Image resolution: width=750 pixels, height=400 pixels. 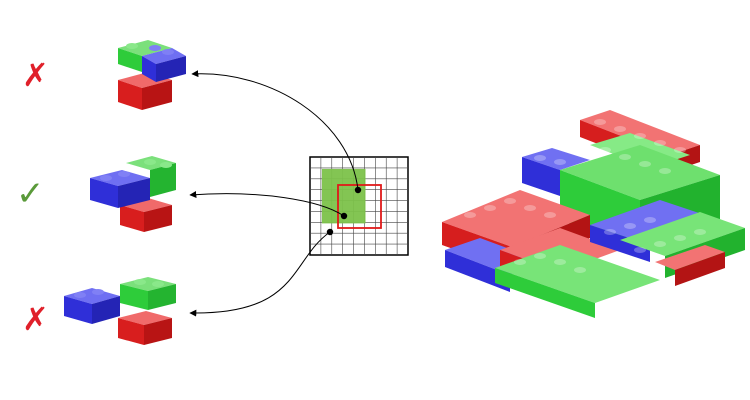 I want to click on connector-arrows, so click(x=274, y=193).